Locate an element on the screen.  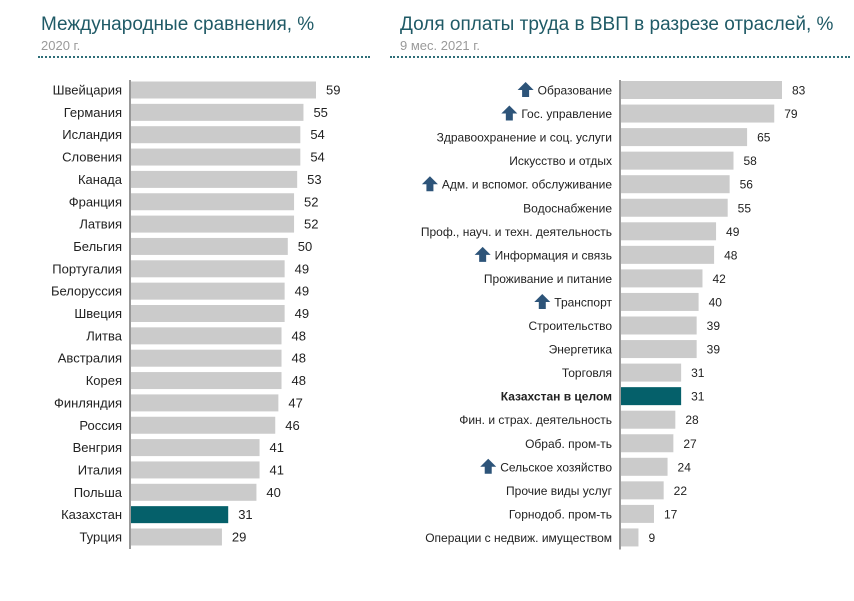
left-chart-title: Международные сравнения, % is located at coordinates (178, 24).